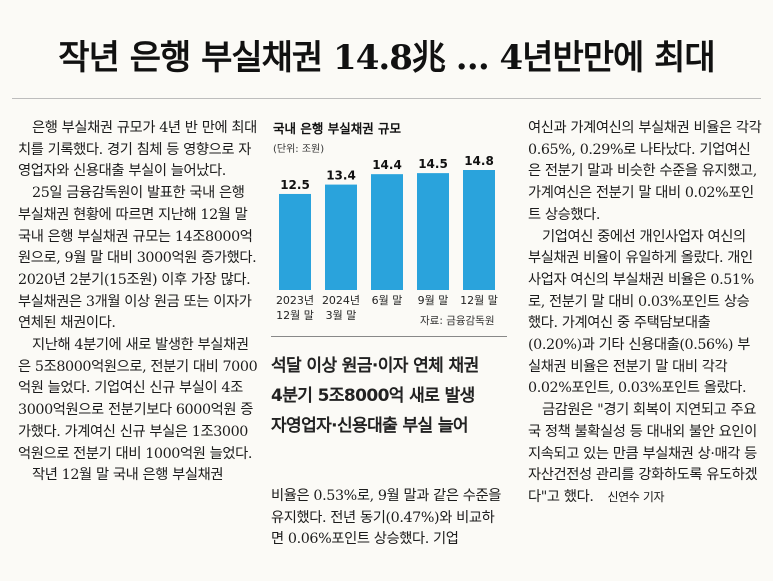  Describe the element at coordinates (373, 396) in the screenshot. I see `subheadline-line: 4분기 5조8000억 새로 발생` at that location.